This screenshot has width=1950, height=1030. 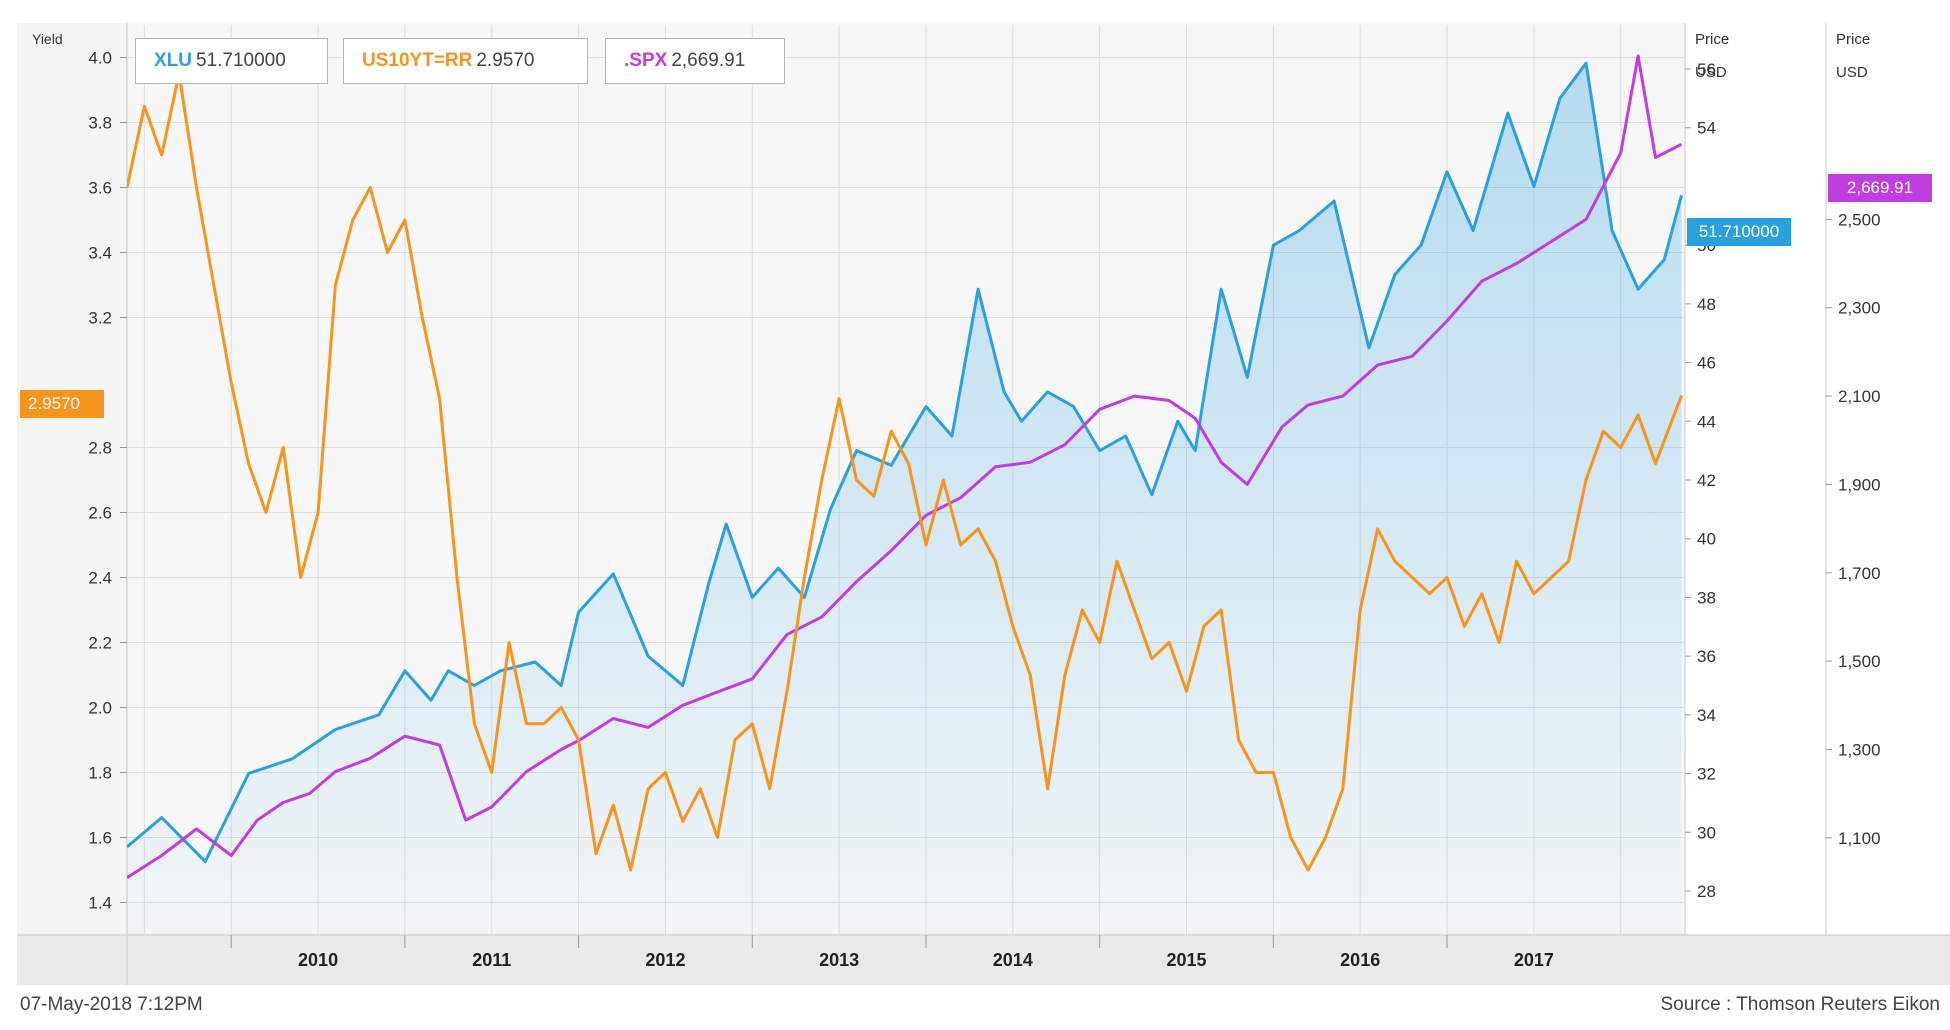 What do you see at coordinates (62, 404) in the screenshot?
I see `yield-last-value-tag: 2.9570` at bounding box center [62, 404].